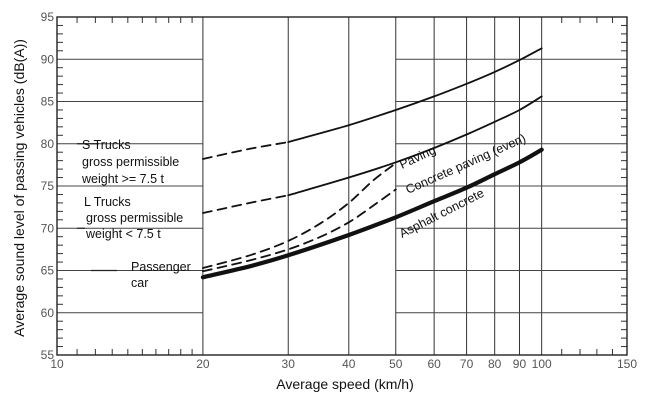 The image size is (652, 404). I want to click on l-trucks-label-line1: L Trucks, so click(107, 202).